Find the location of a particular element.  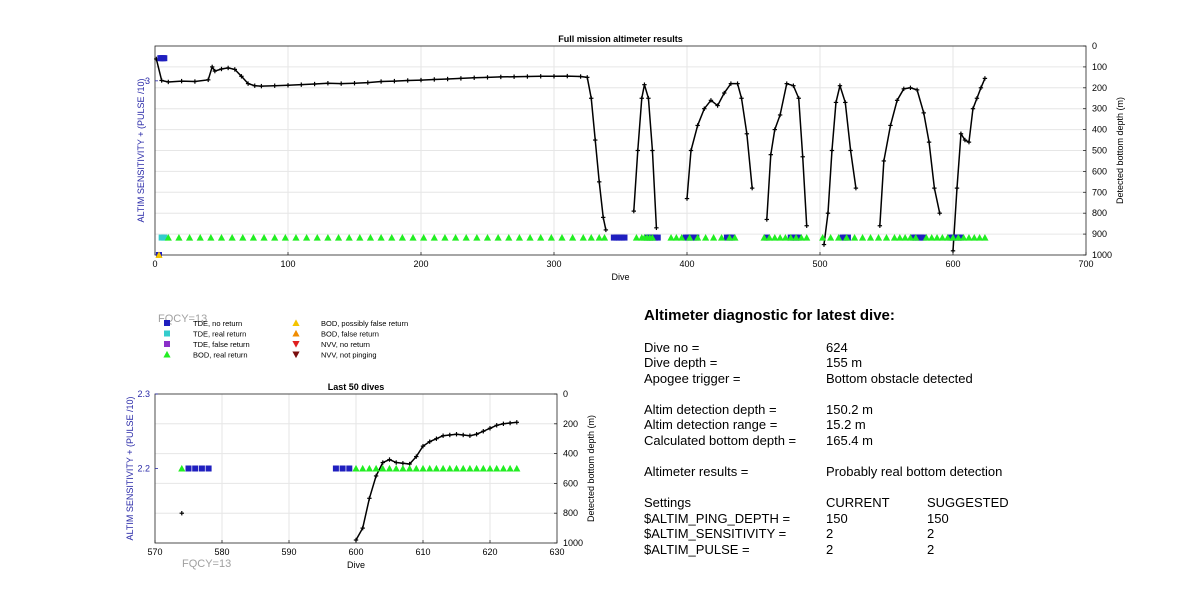

last-50-title: Last 50 dives is located at coordinates (356, 387).